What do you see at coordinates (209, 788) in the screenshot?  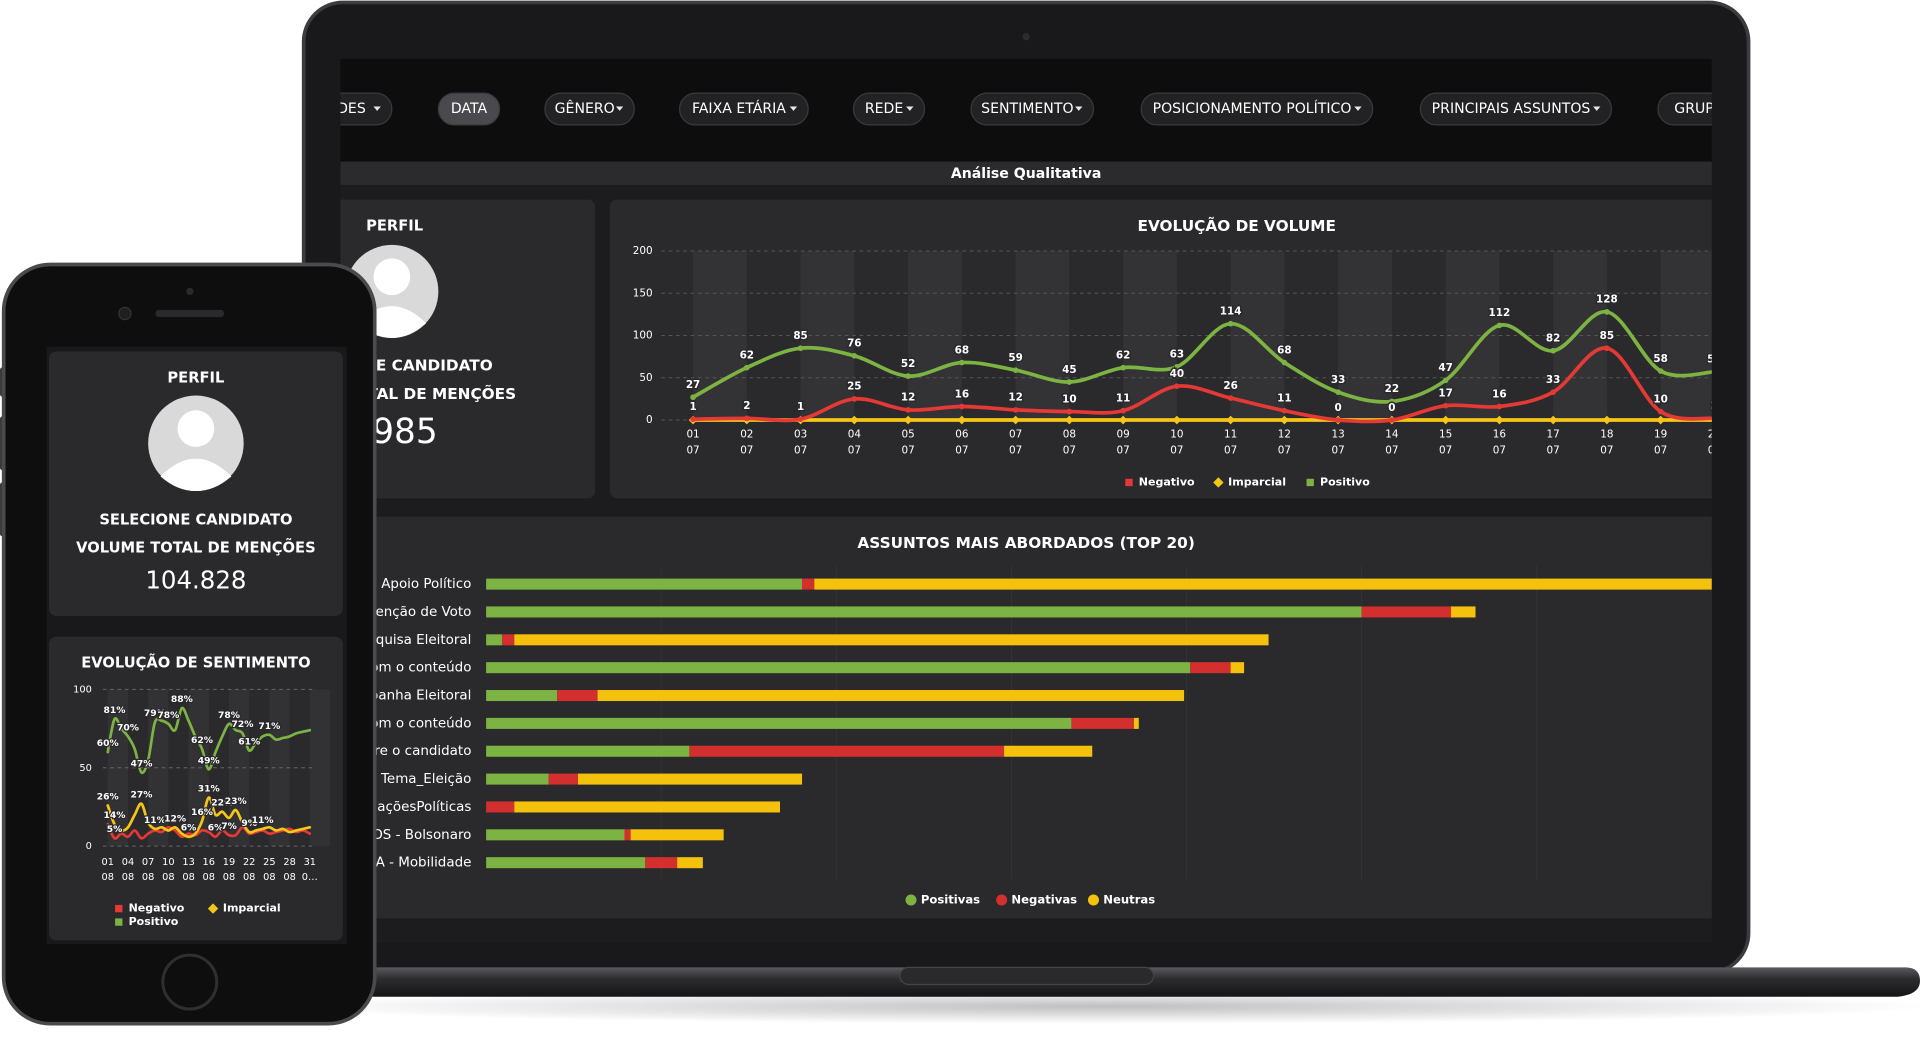 I see `data-label: 31%` at bounding box center [209, 788].